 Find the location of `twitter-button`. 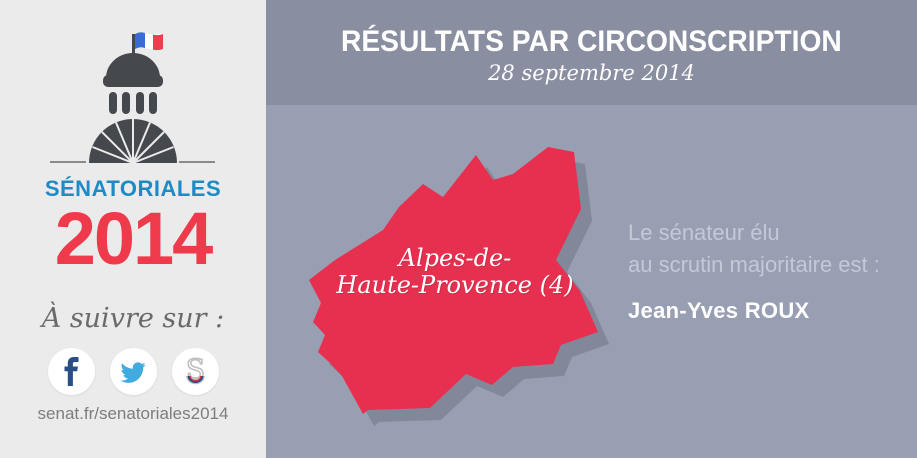

twitter-button is located at coordinates (133, 371).